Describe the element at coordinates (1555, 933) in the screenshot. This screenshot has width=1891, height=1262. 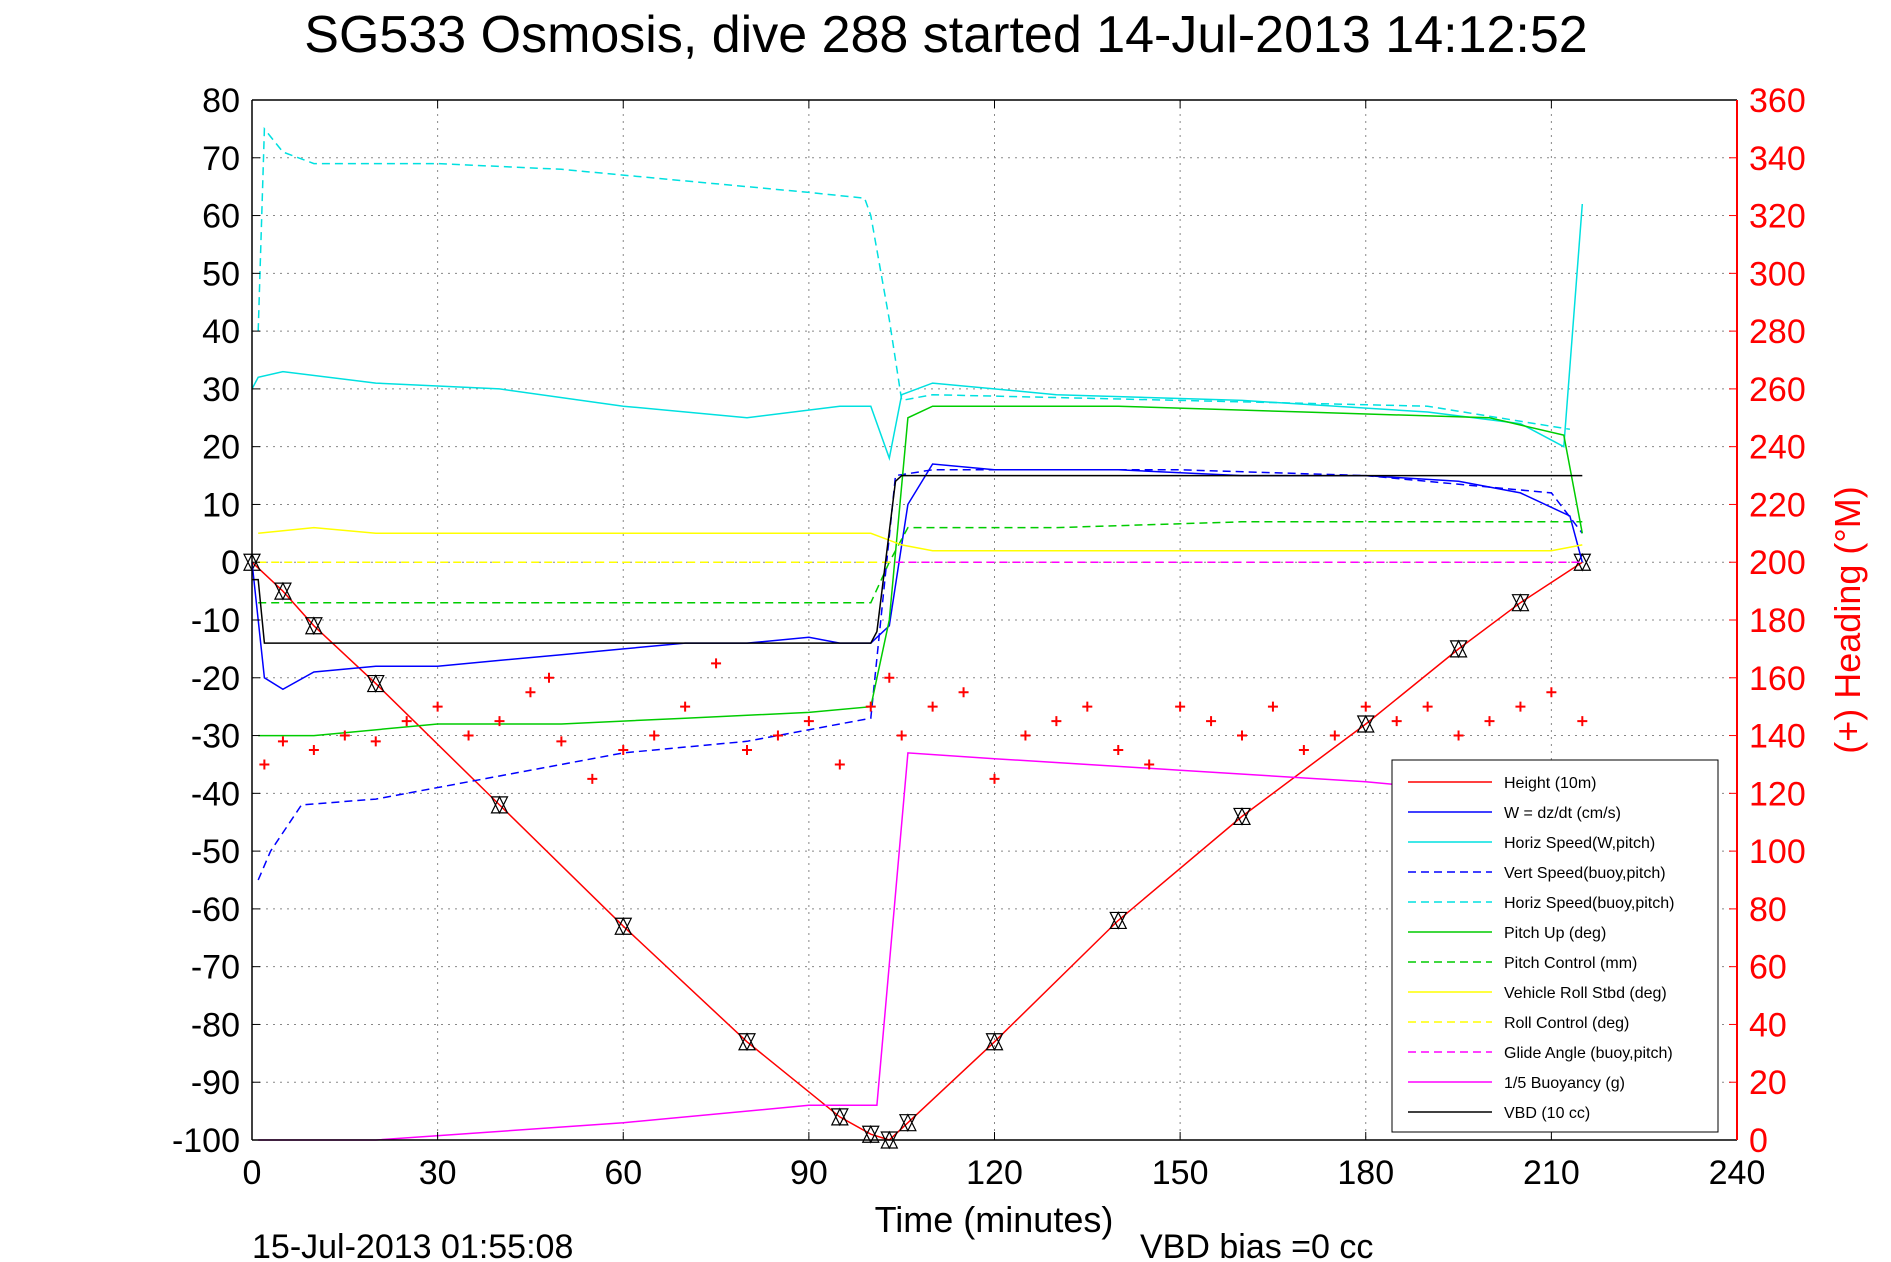
I see `legend-label: Pitch Up (deg)` at that location.